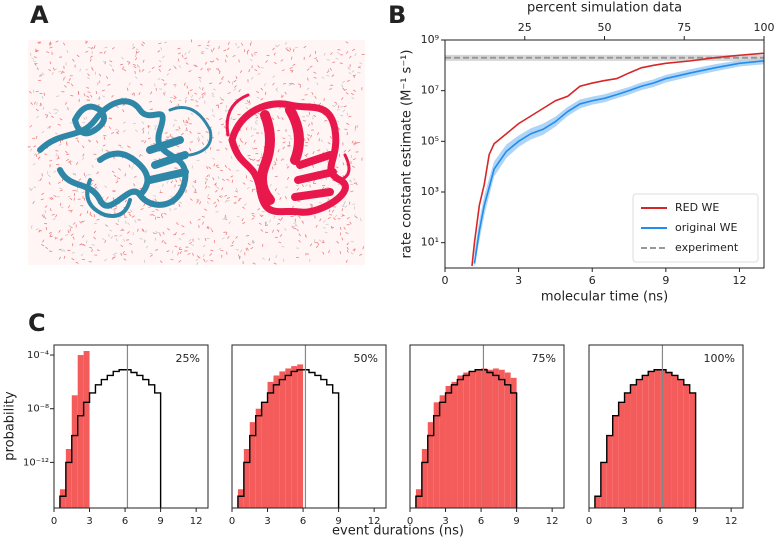  I want to click on histogram-outline, so click(110, 438).